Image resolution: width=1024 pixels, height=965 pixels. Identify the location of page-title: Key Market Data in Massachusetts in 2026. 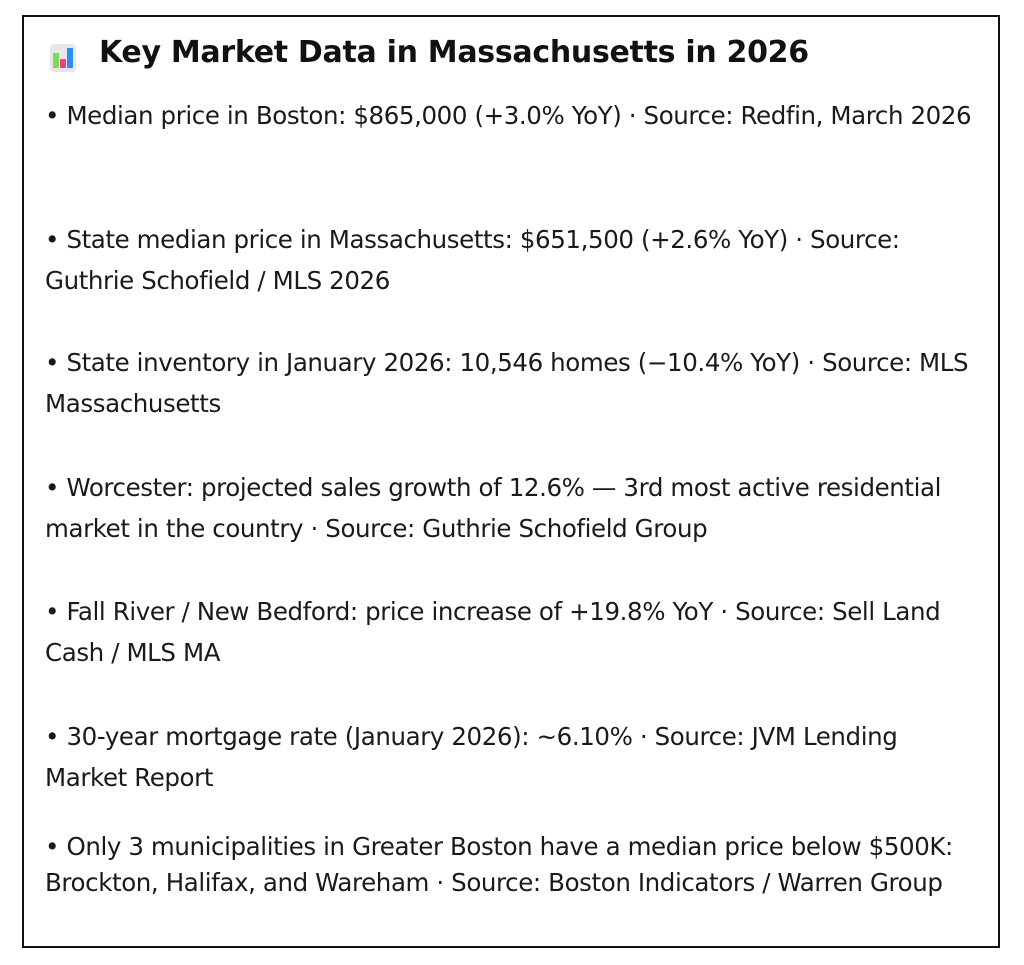
(454, 52).